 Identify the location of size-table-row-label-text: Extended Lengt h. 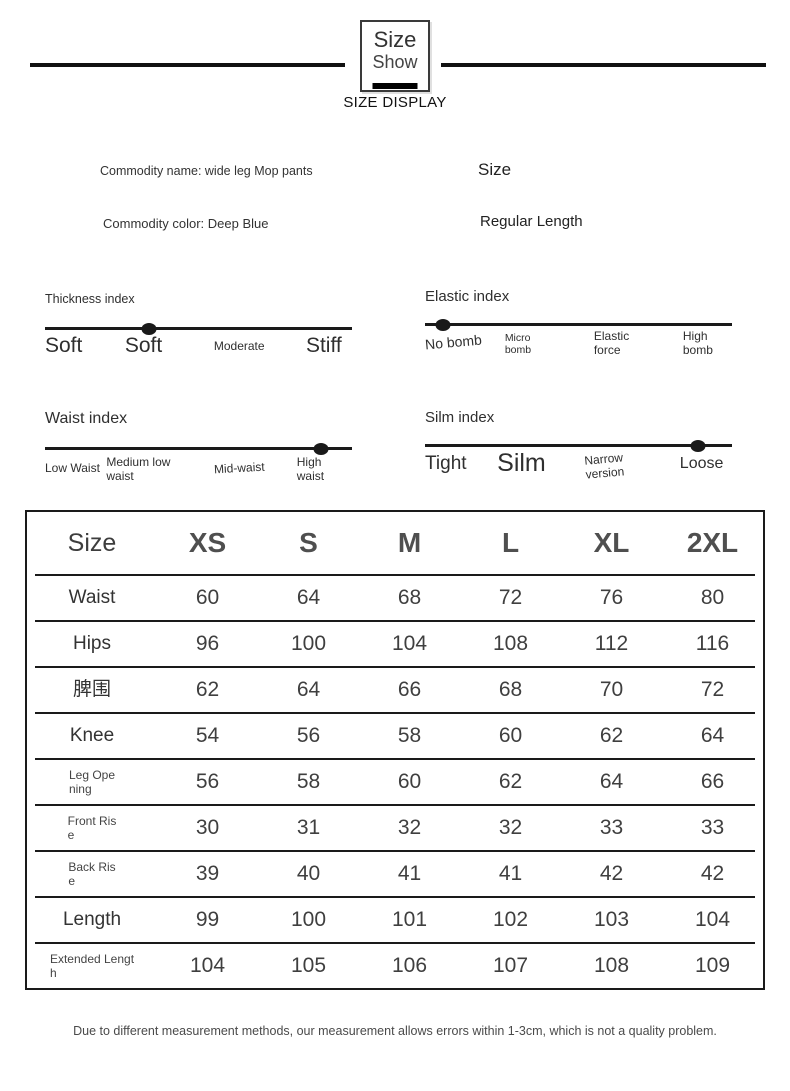
(92, 965).